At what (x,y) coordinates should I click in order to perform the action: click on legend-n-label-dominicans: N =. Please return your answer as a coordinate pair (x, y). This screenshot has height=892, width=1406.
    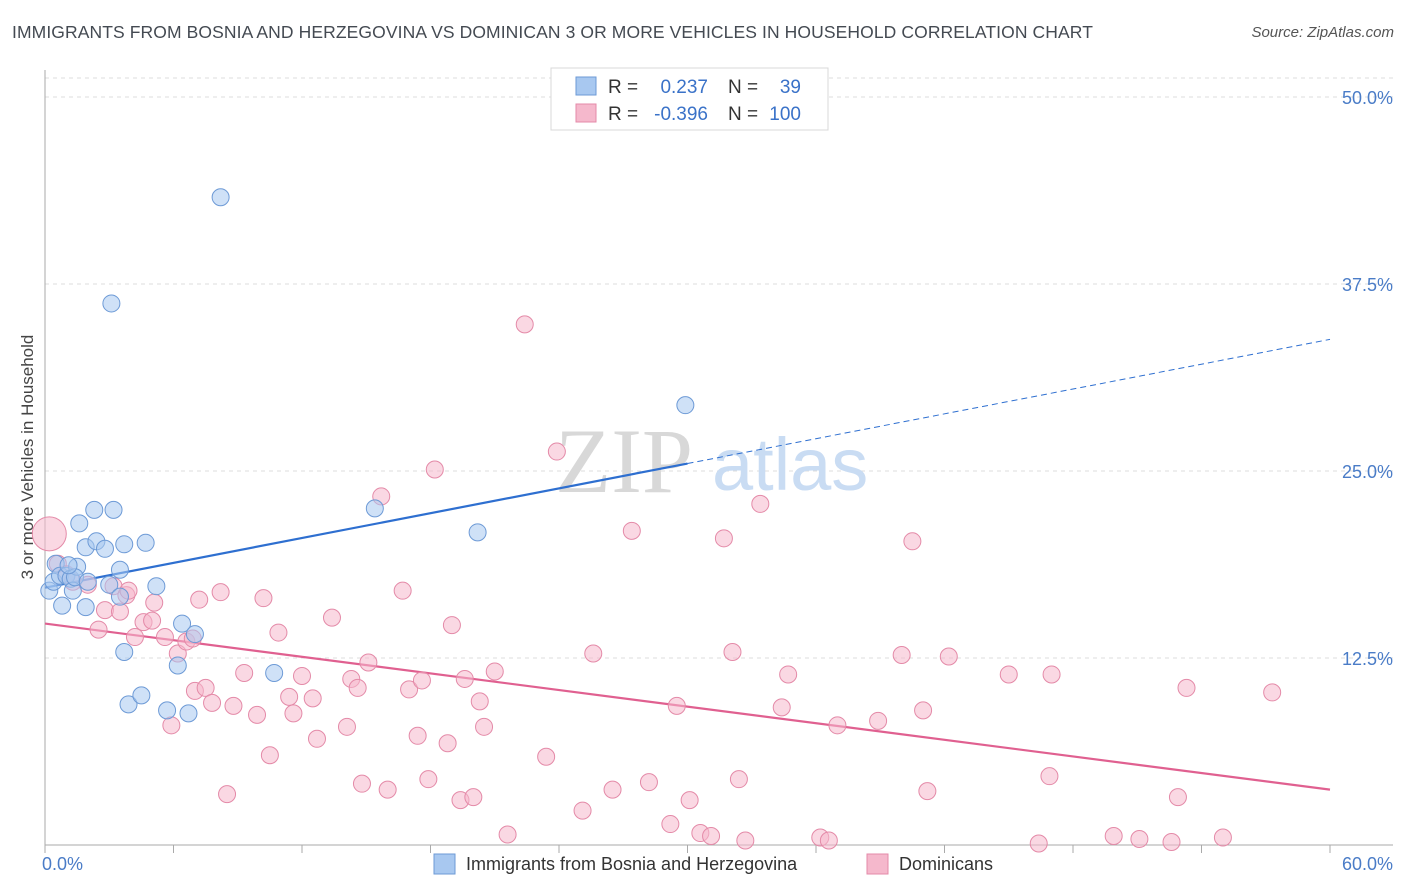
    Looking at the image, I should click on (743, 114).